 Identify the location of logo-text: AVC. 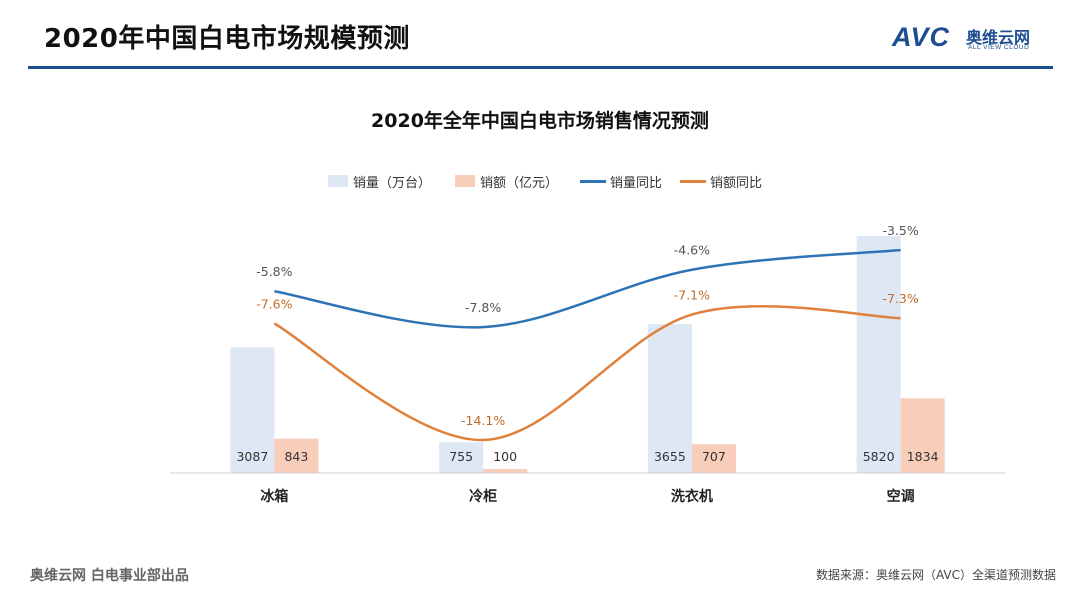
(921, 37).